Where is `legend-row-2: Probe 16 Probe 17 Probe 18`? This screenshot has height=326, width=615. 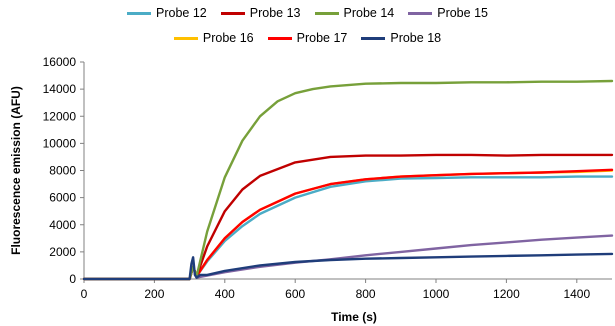 legend-row-2: Probe 16 Probe 17 Probe 18 is located at coordinates (307, 38).